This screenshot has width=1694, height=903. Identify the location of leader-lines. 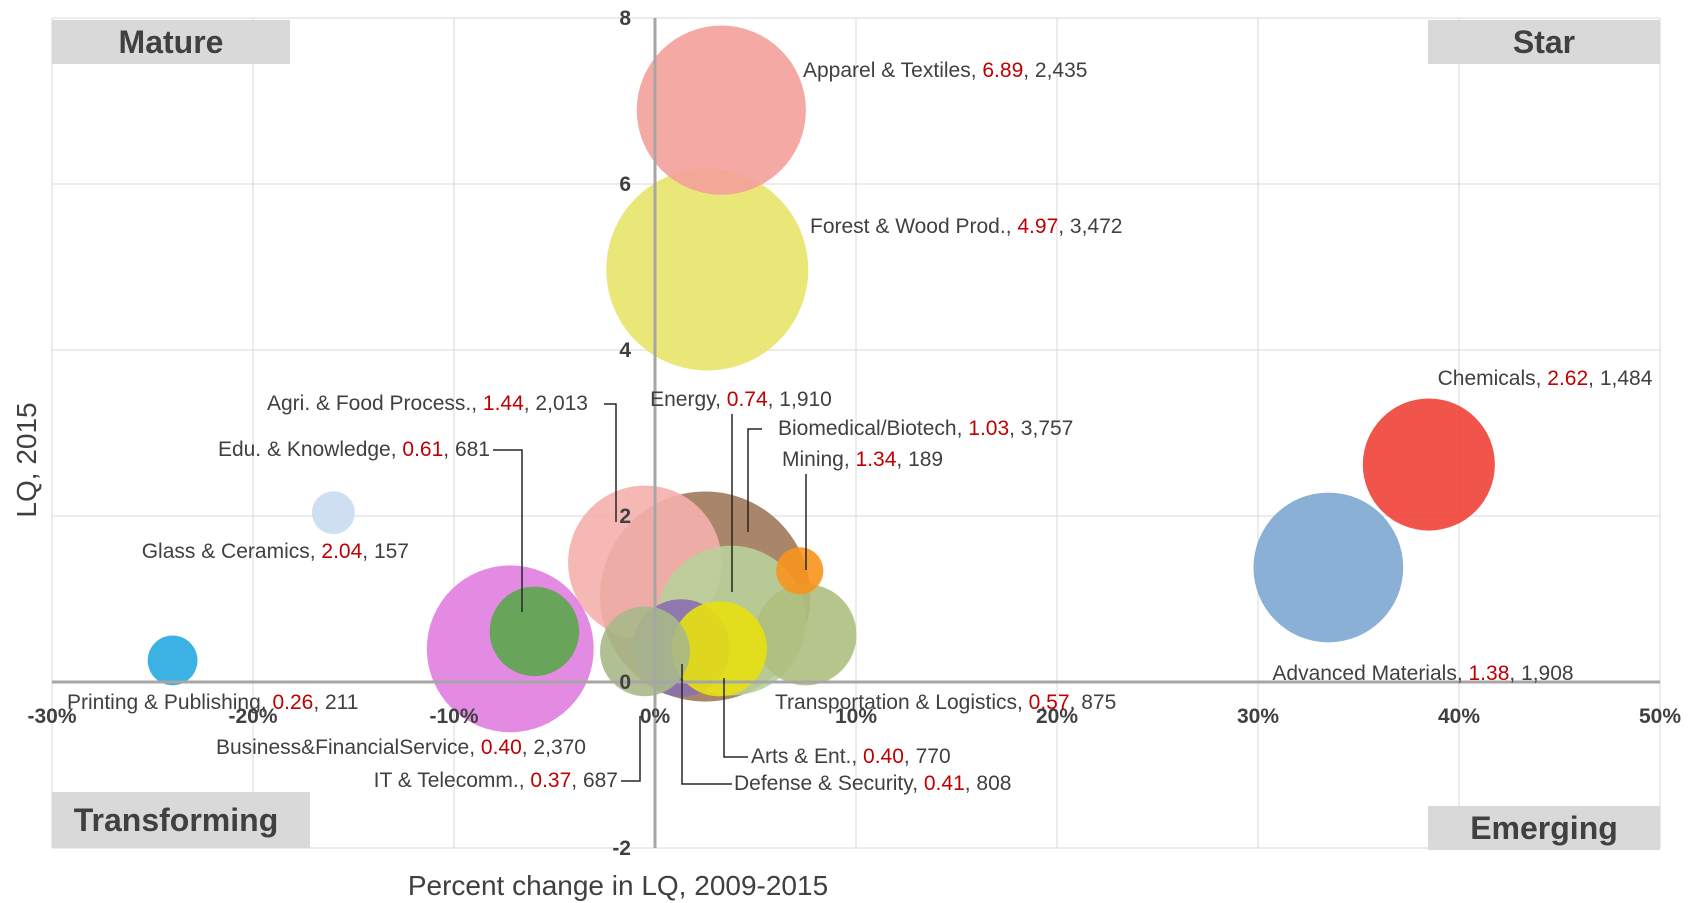
(650, 594).